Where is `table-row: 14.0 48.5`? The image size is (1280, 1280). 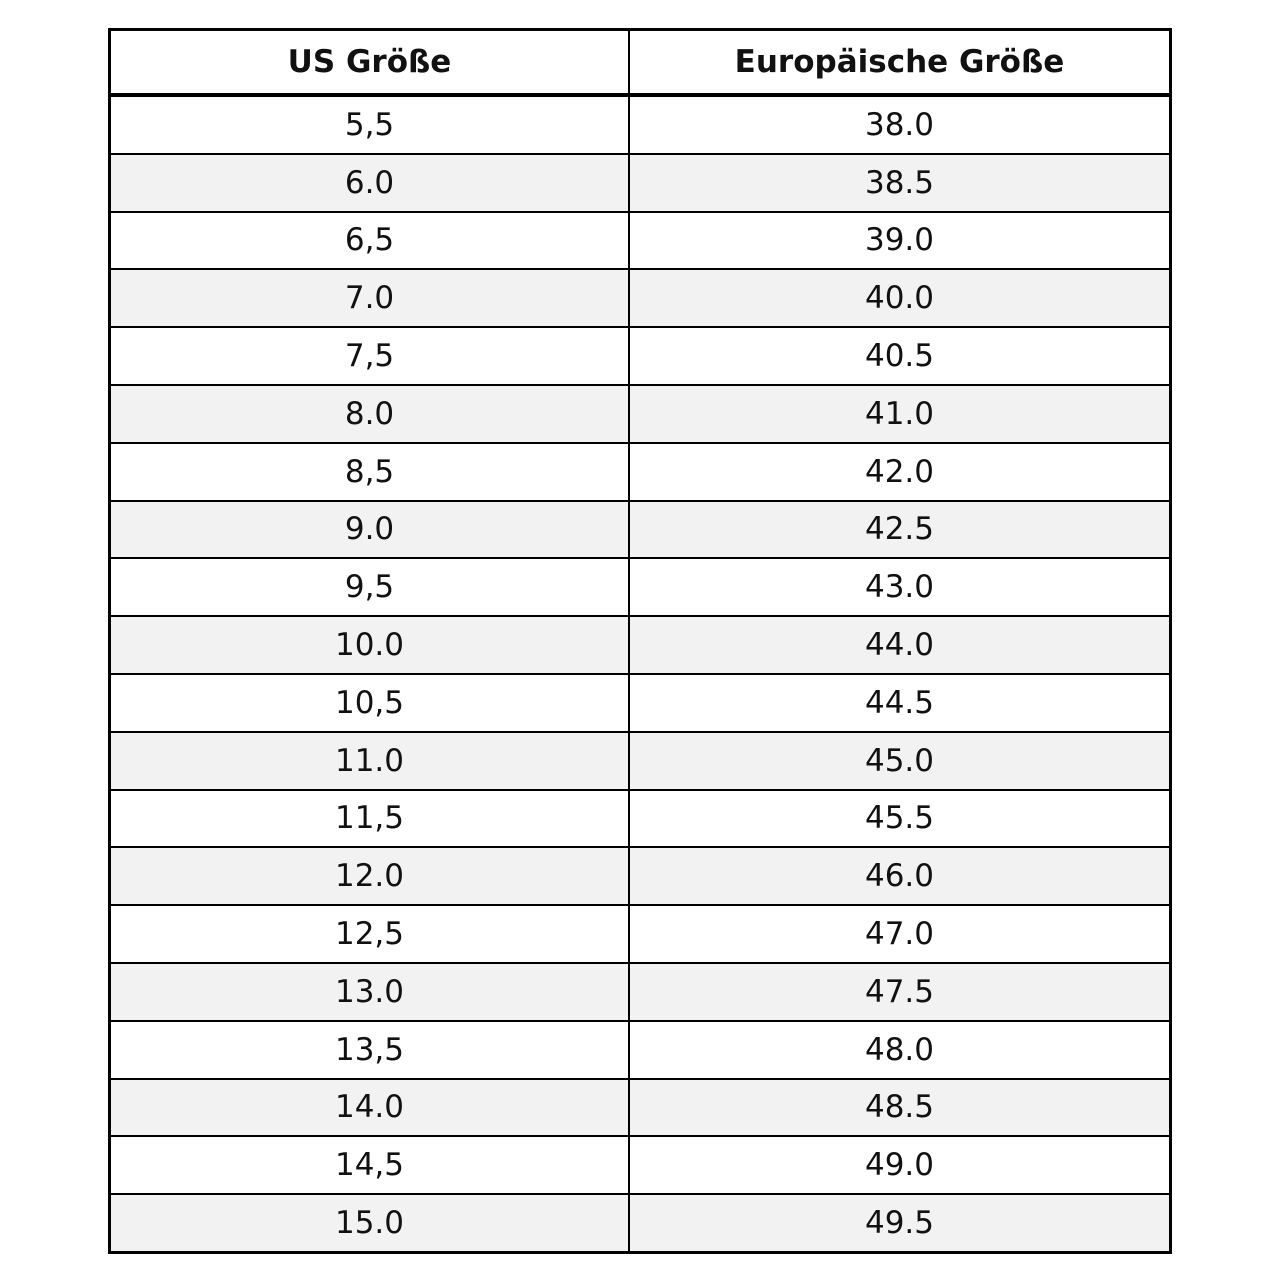 table-row: 14.0 48.5 is located at coordinates (640, 1107).